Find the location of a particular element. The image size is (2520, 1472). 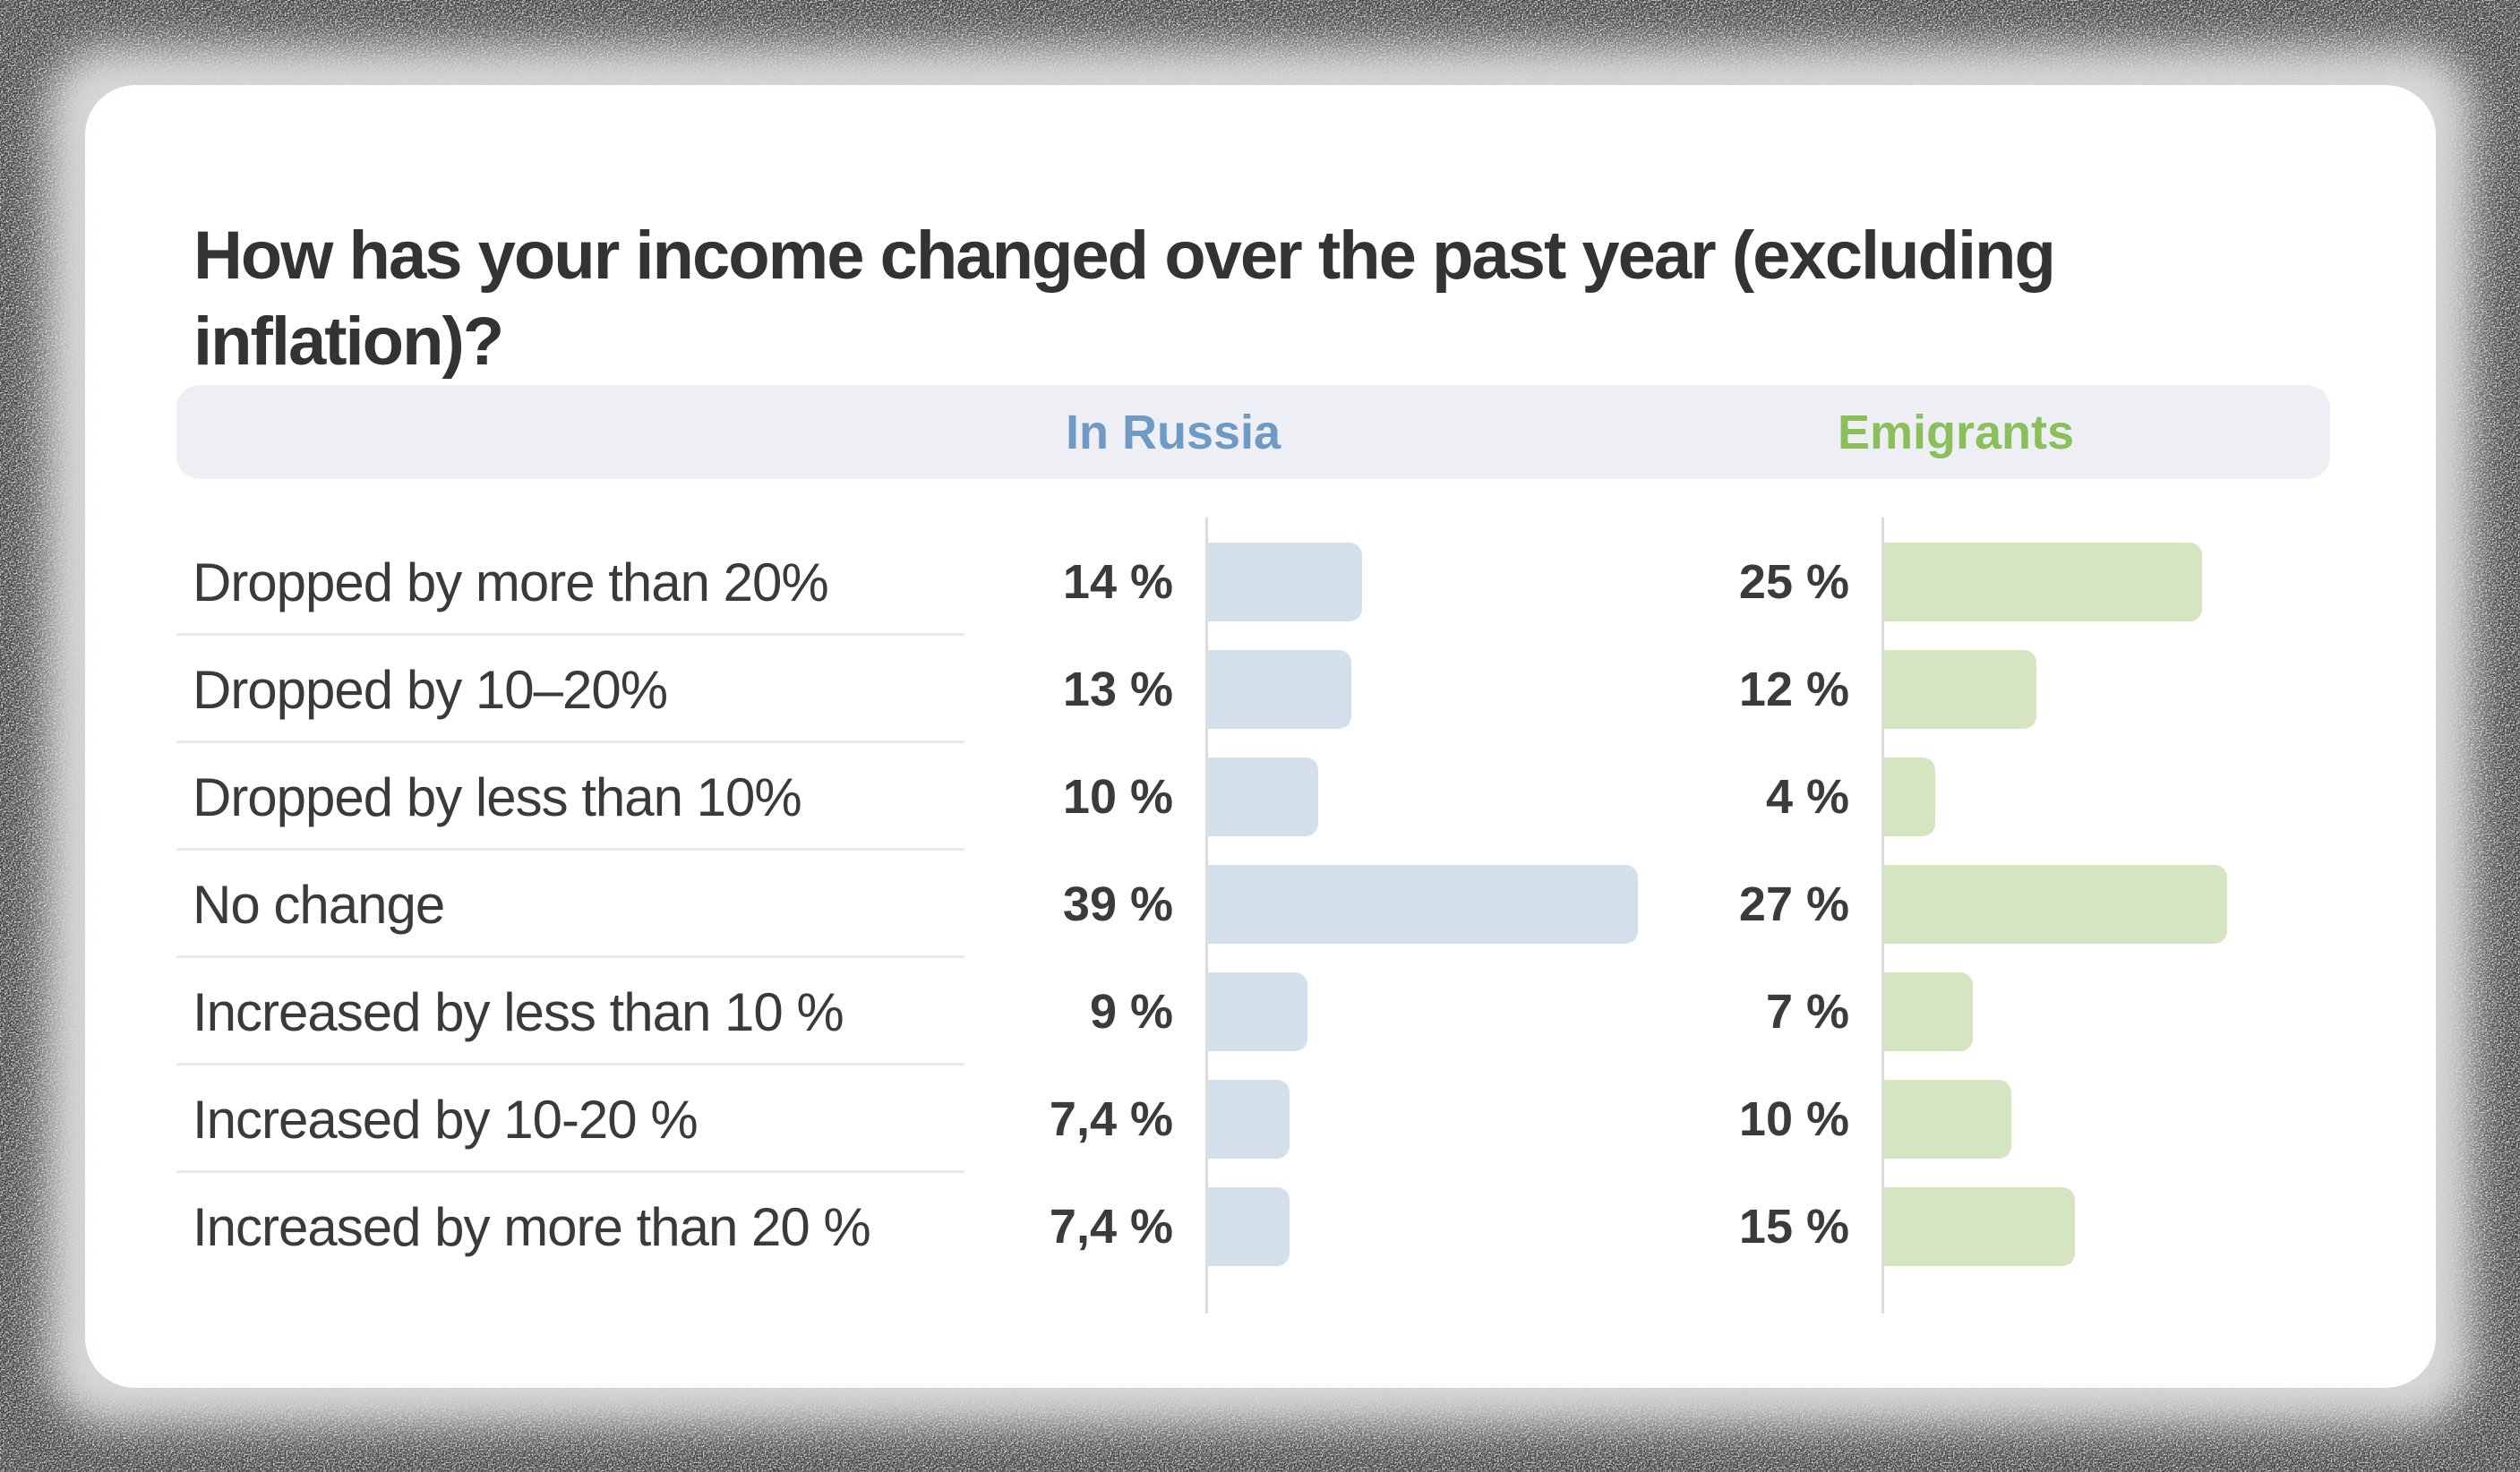

emigrants-value: 10 % is located at coordinates (1794, 1119).